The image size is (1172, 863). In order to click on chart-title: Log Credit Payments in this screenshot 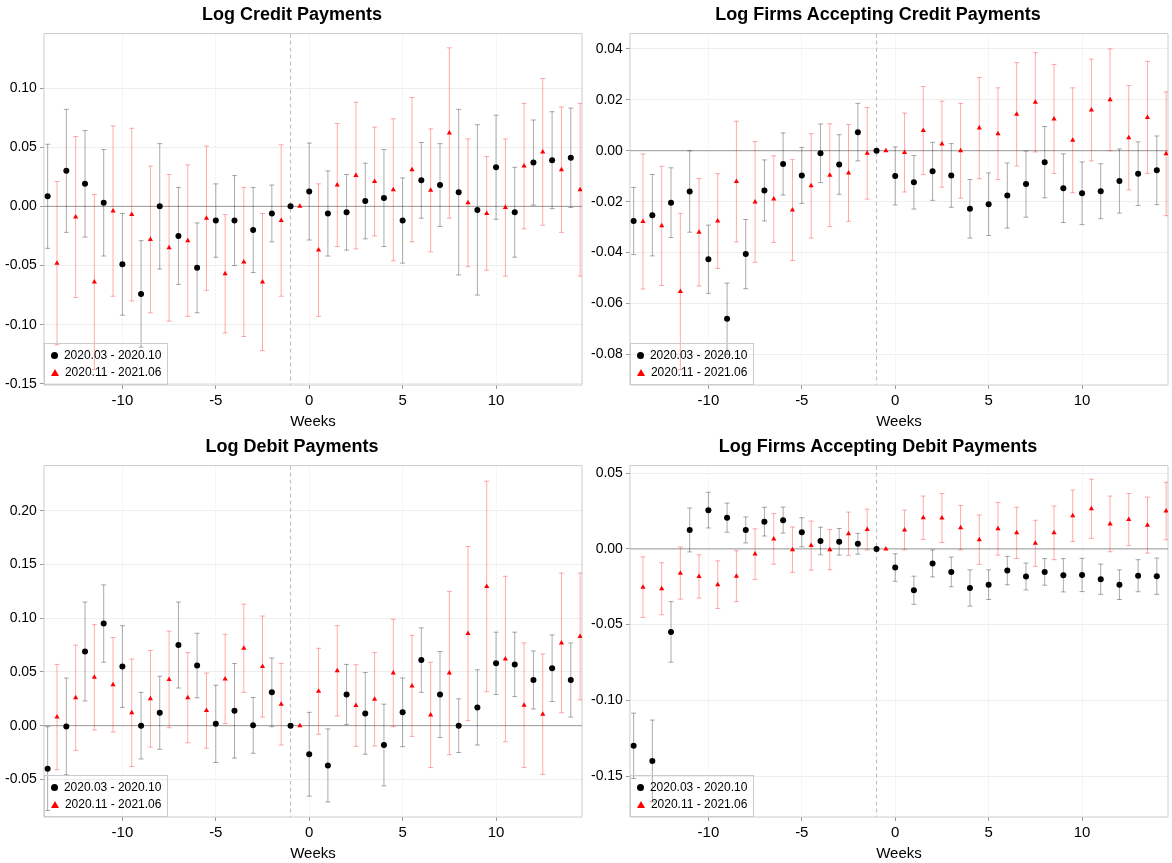, I will do `click(292, 13)`.